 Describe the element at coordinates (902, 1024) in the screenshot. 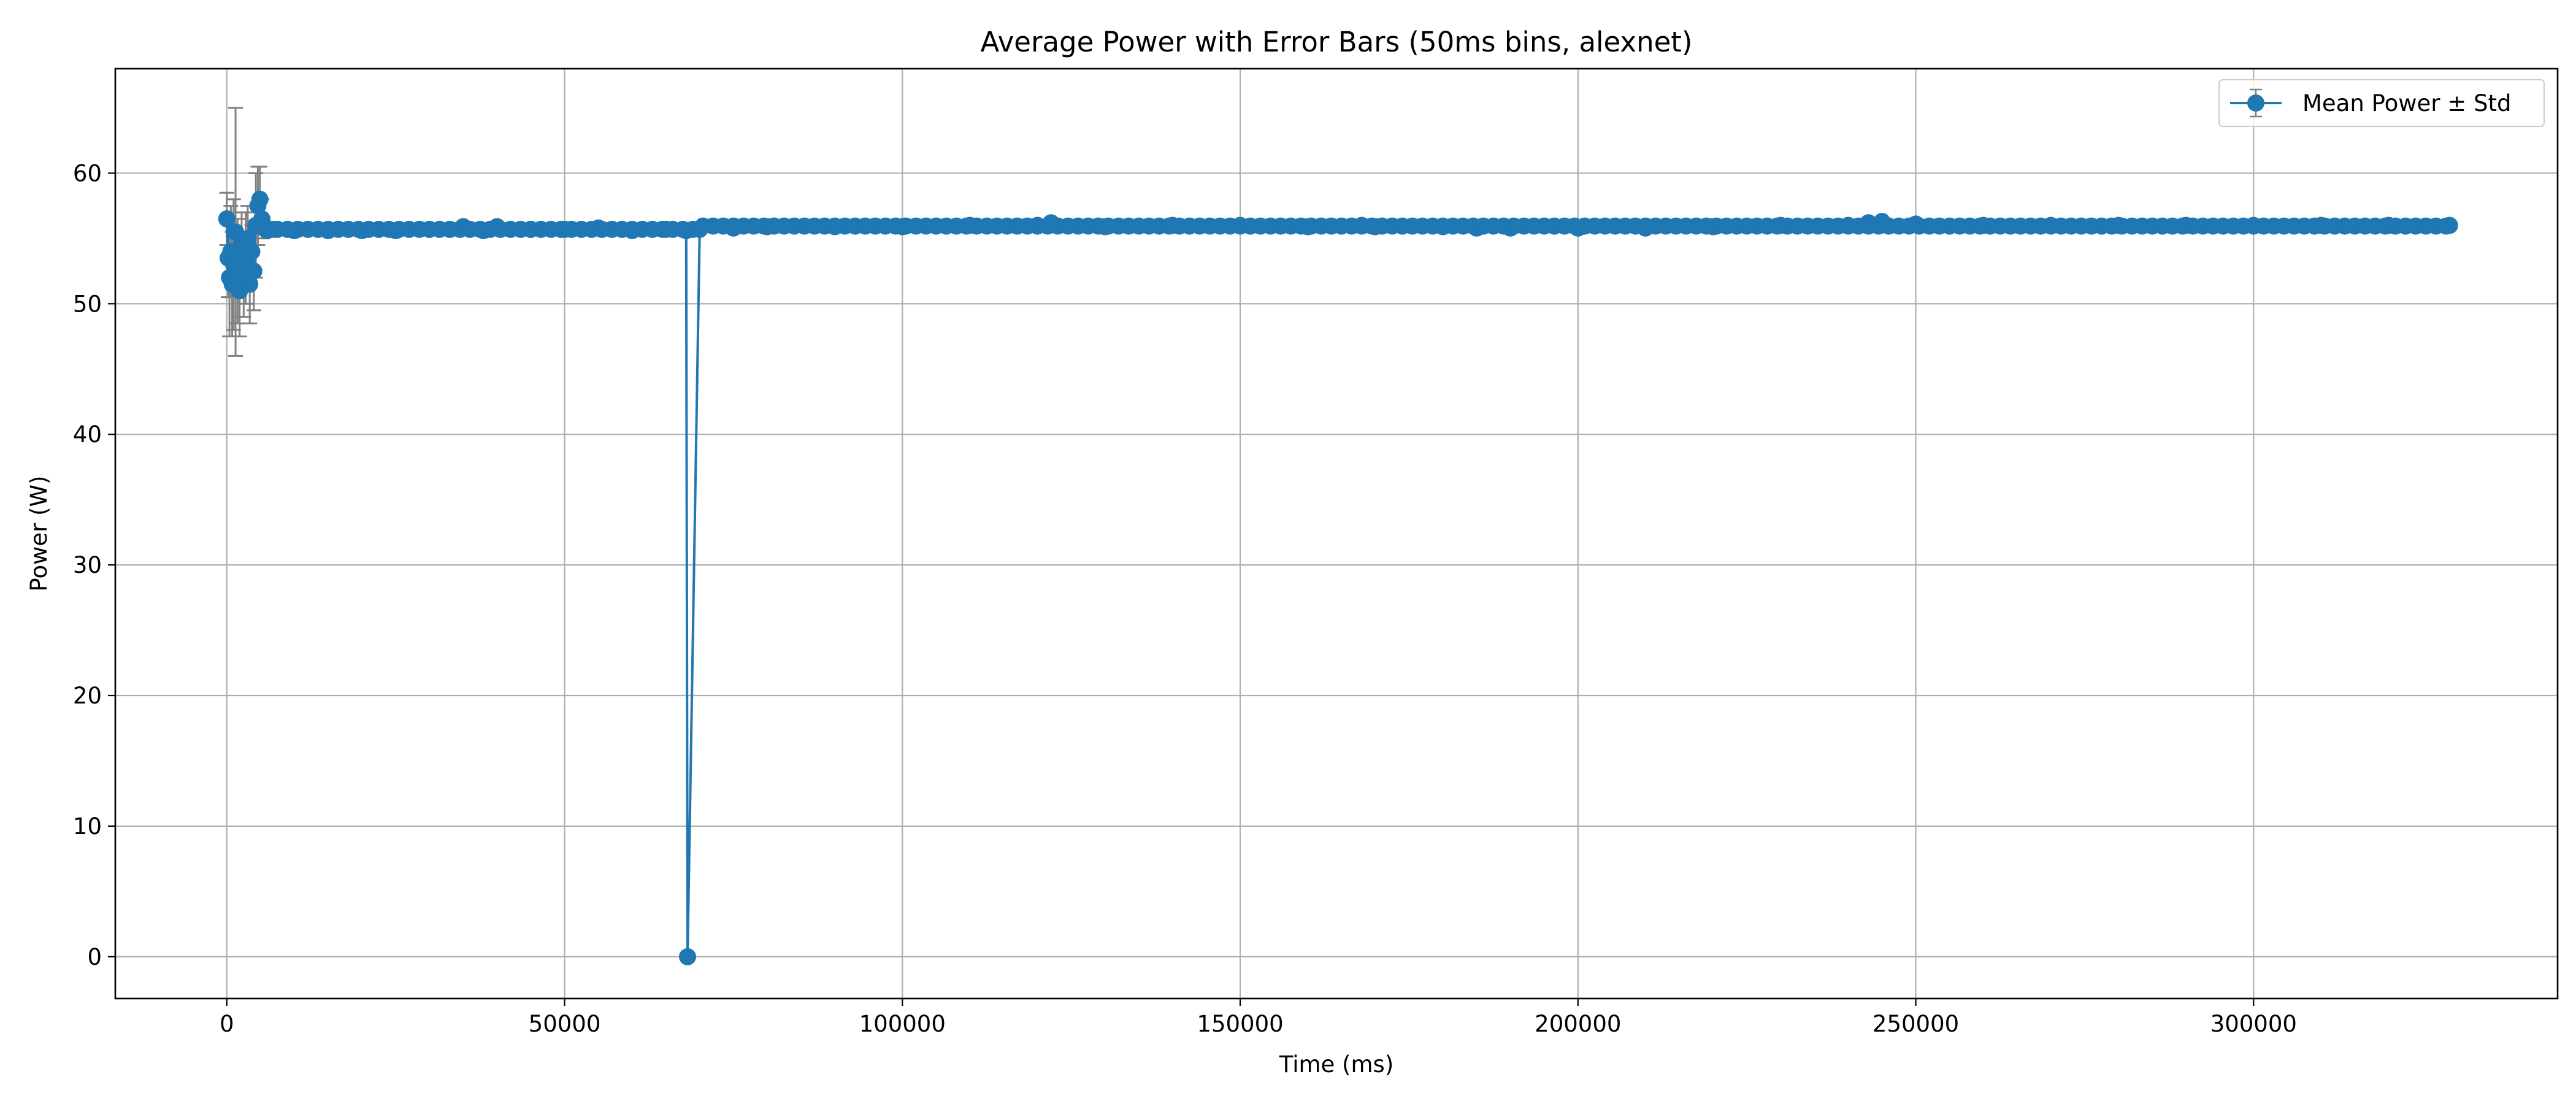

I see `x-tick-label: 100000` at that location.